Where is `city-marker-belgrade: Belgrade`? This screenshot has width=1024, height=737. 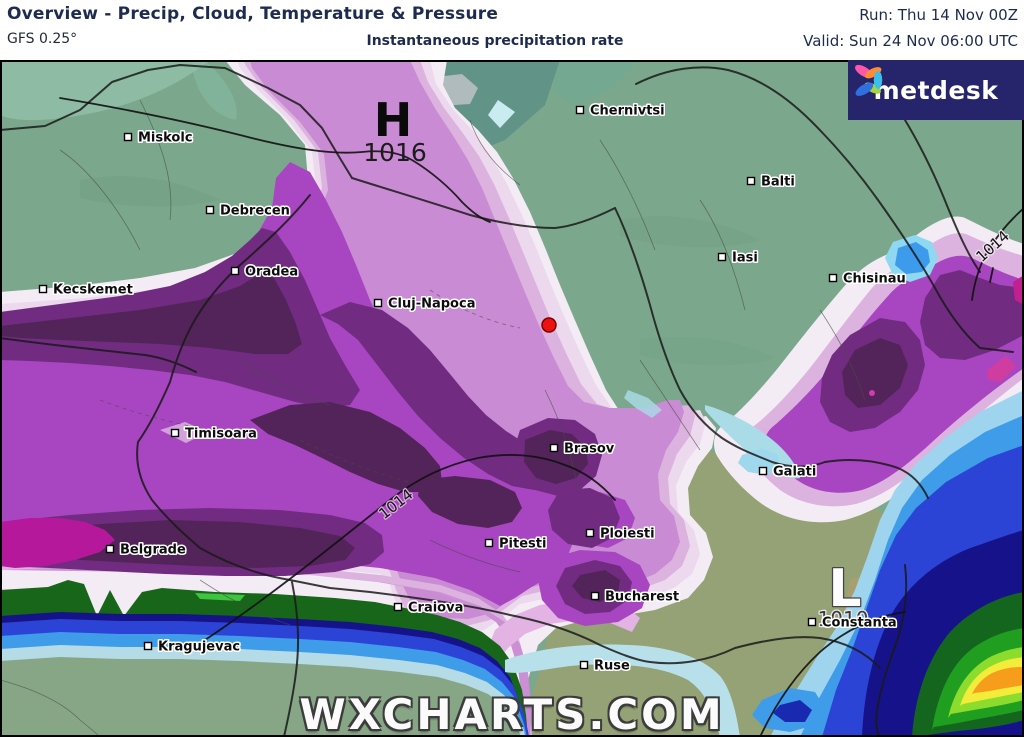
city-marker-belgrade: Belgrade is located at coordinates (146, 550).